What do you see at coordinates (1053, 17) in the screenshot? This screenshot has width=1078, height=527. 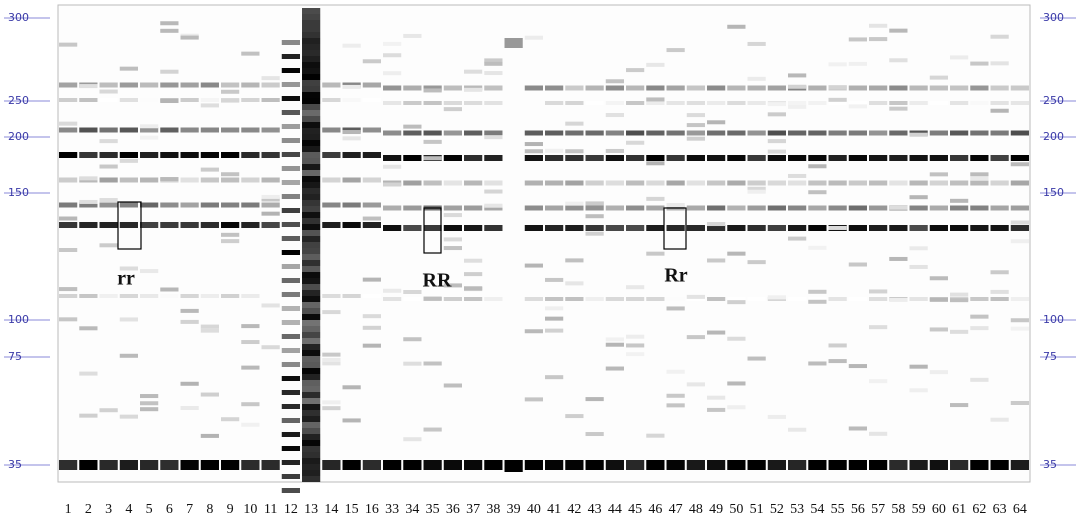 I see `size-marker-right: 300` at bounding box center [1053, 17].